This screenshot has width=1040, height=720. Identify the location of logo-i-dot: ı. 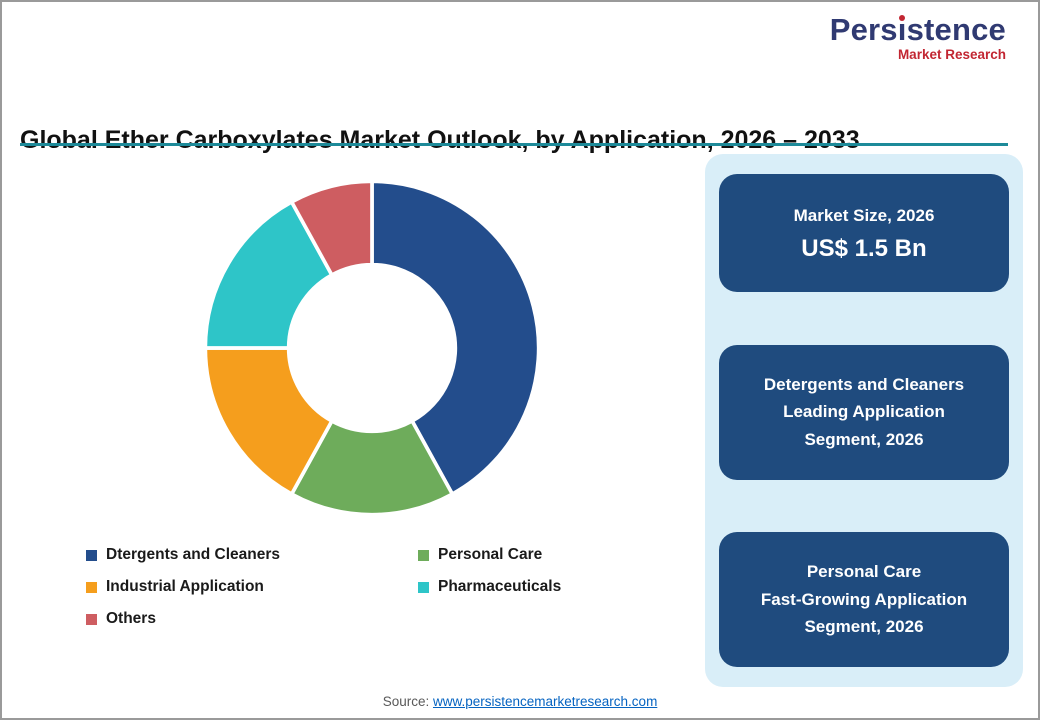
(902, 29).